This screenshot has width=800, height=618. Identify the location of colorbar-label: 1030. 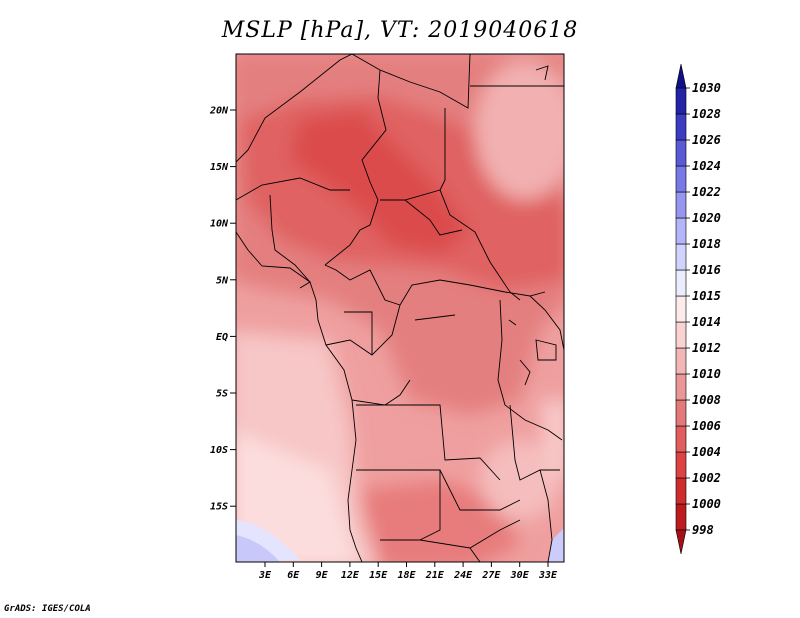
(706, 88).